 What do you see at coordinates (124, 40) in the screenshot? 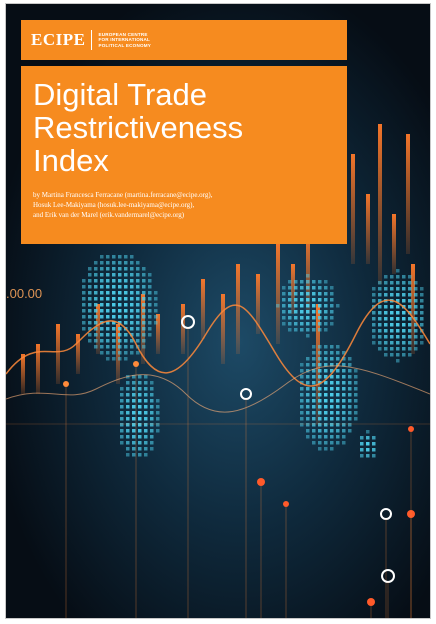
I see `publisher-name-line: FOR INTERNATIONAL` at bounding box center [124, 40].